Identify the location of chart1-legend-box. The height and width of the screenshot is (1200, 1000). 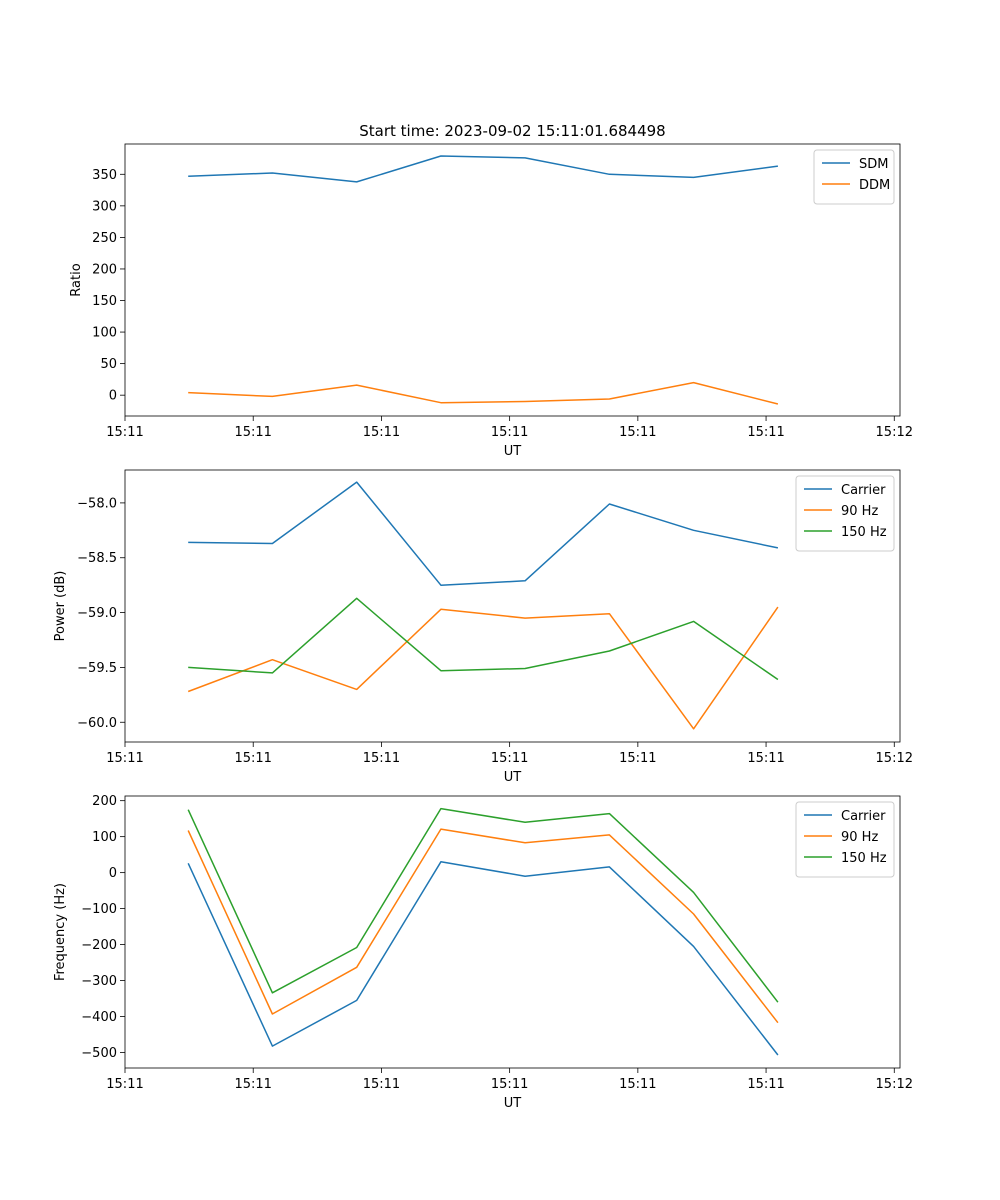
(845, 513).